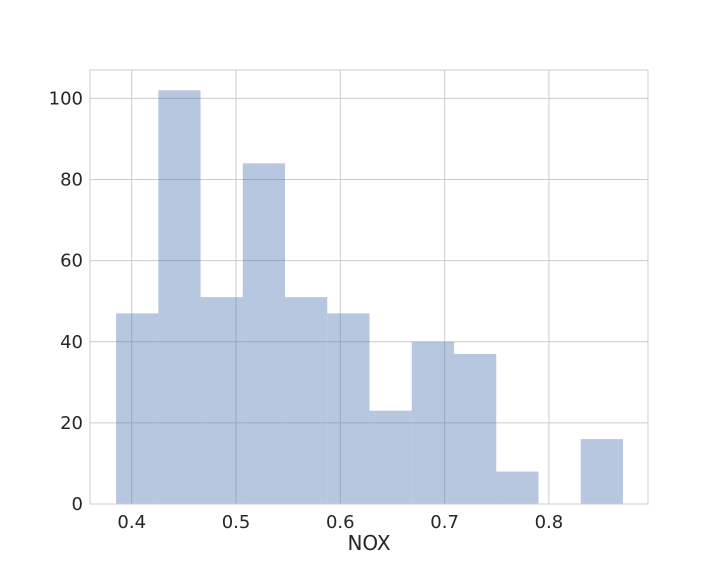 The height and width of the screenshot is (576, 720). I want to click on y-tick-labels: 0 20 40 60 80 100, so click(66, 301).